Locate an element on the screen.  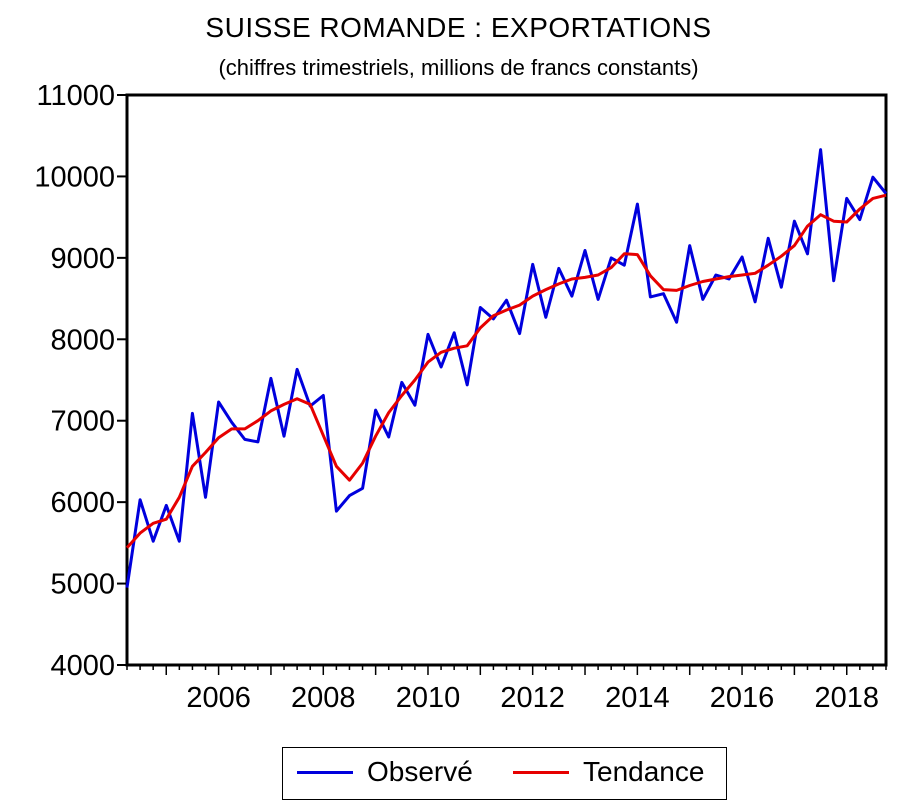
x-tick-label: 2012 is located at coordinates (532, 698).